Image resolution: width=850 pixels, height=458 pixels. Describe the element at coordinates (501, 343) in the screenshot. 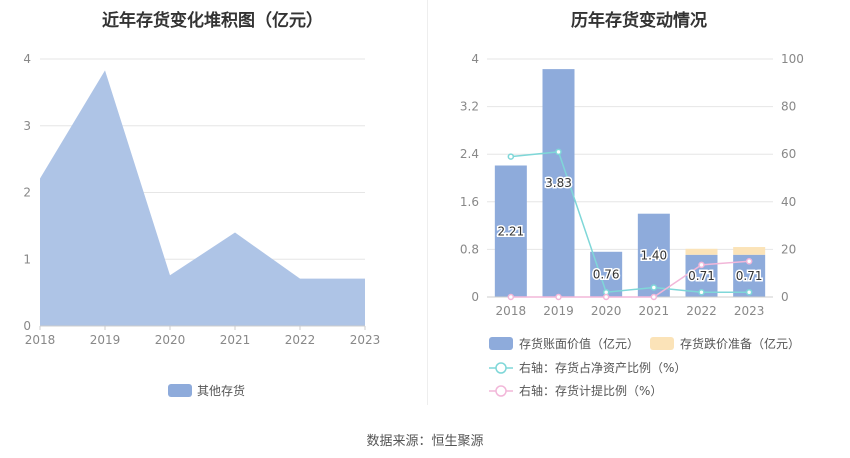

I see `legend-swatch-book-value` at that location.